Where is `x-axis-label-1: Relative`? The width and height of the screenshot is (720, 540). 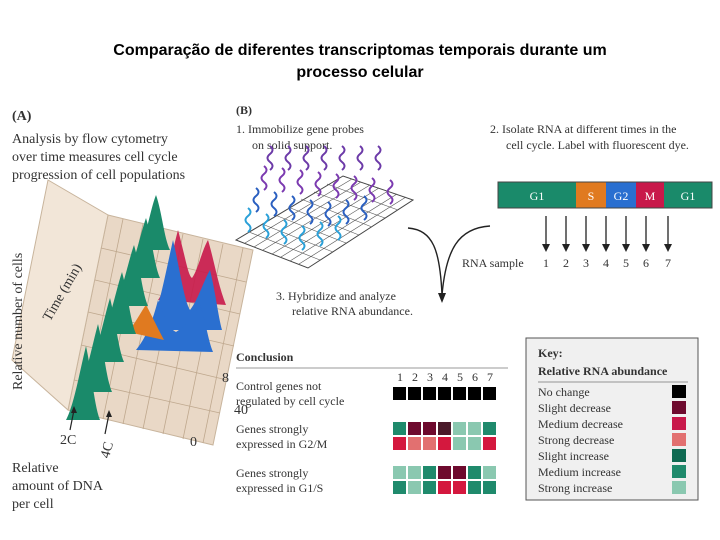
x-axis-label-1: Relative is located at coordinates (35, 468).